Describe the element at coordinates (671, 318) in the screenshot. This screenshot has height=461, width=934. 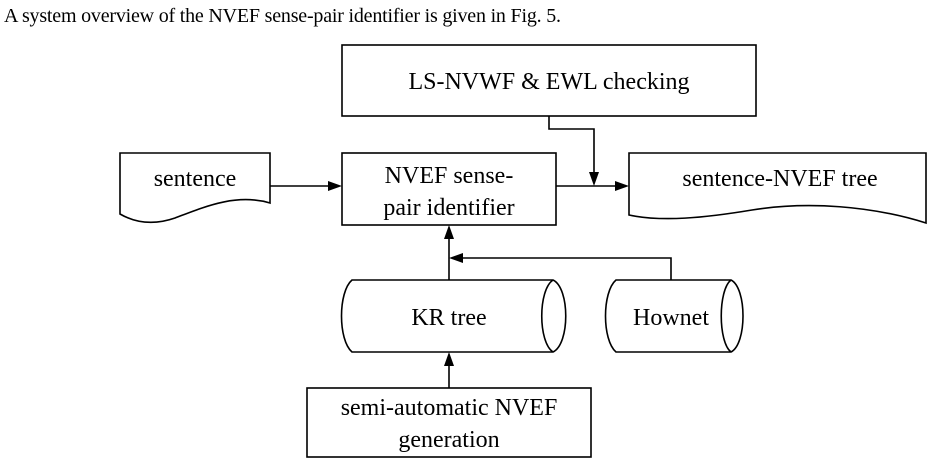
I see `hownet-node-label: Hownet` at that location.